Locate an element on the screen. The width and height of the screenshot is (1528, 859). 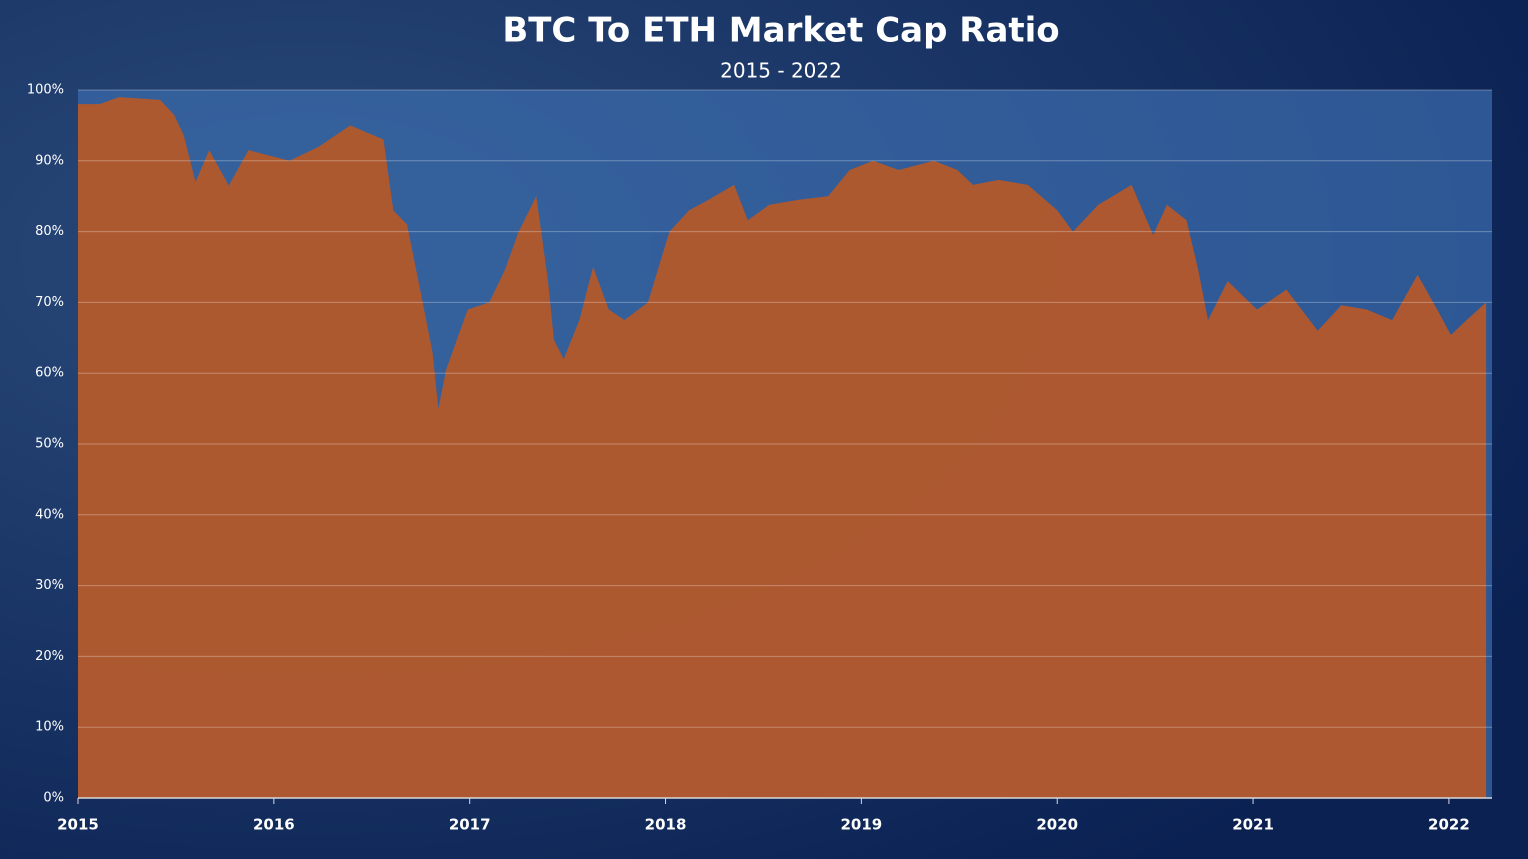
y-tick-label: 0% is located at coordinates (53, 798).